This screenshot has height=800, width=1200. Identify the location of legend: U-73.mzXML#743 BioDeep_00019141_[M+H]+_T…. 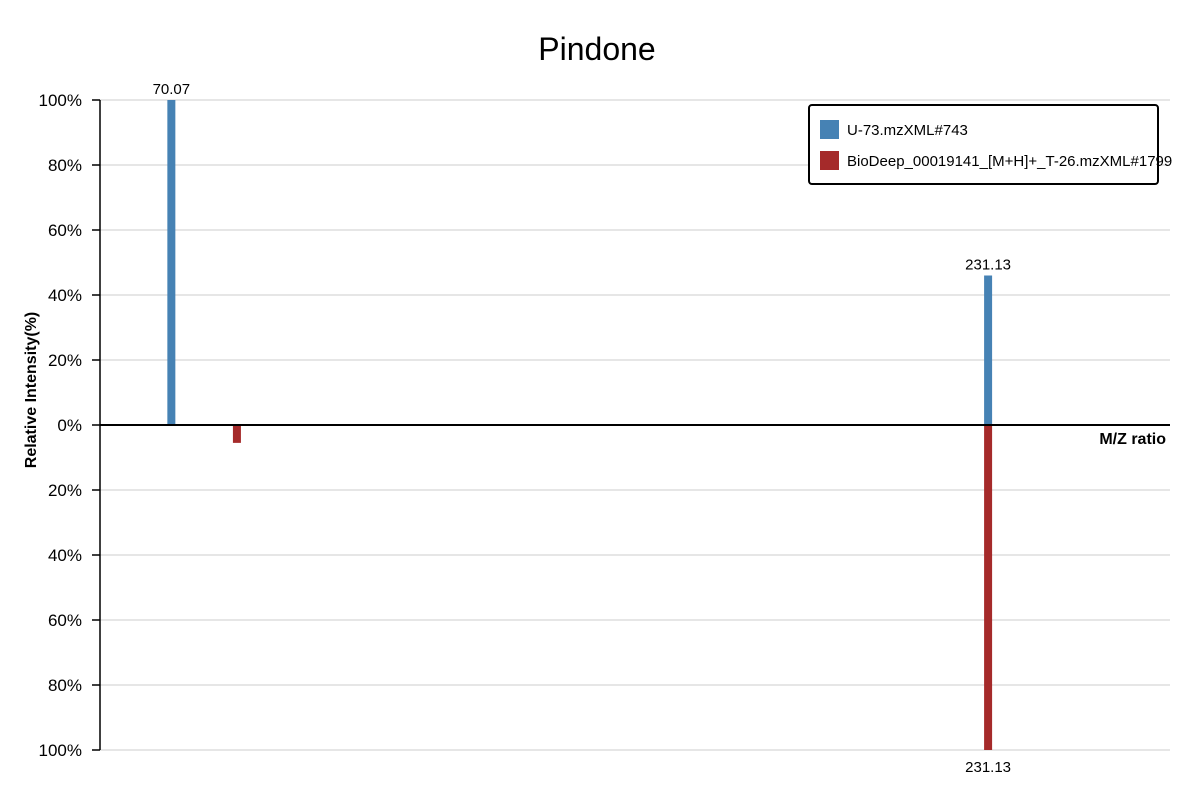
(990, 144).